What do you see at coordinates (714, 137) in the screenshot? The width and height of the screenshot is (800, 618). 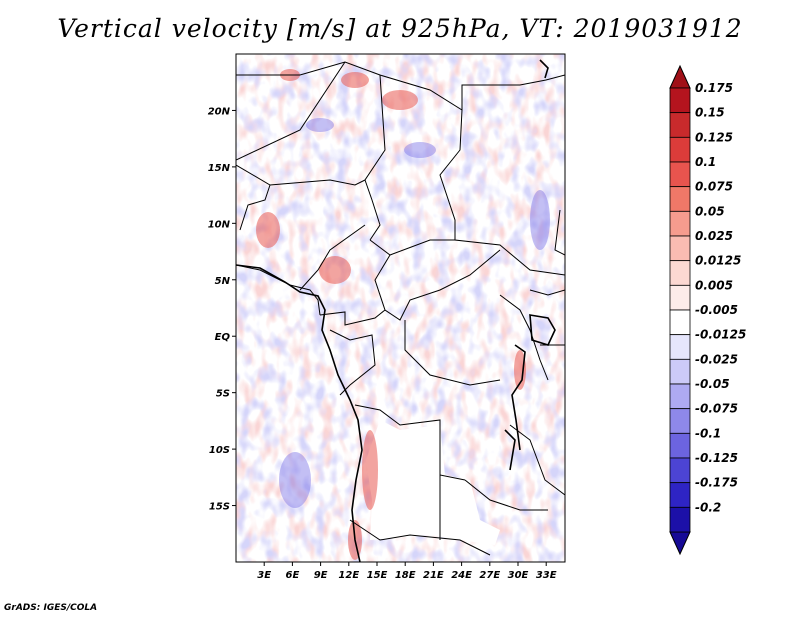 I see `colorbar-label: 0.125` at bounding box center [714, 137].